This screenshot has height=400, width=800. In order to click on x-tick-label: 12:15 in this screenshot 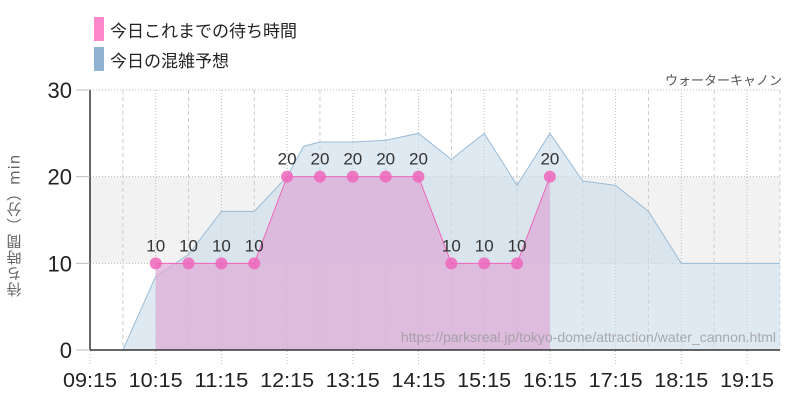, I will do `click(287, 381)`.